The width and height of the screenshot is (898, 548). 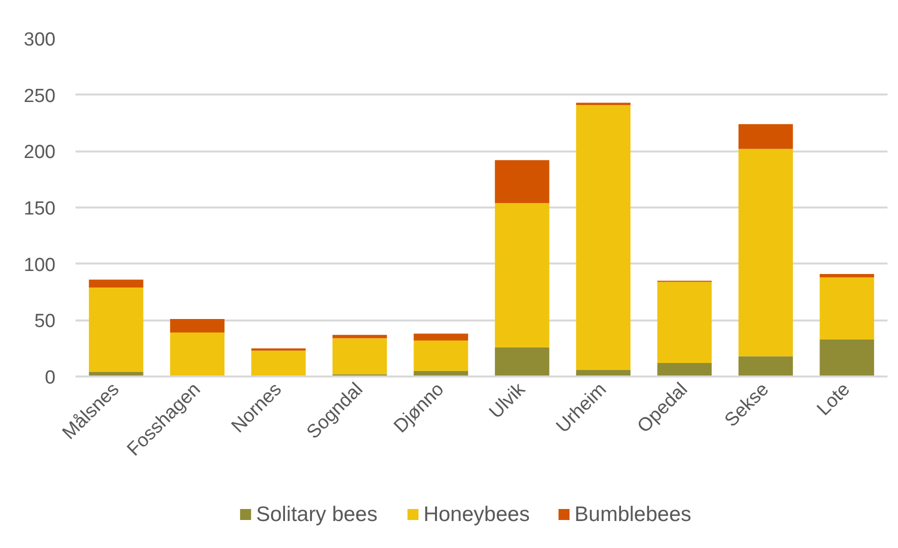 What do you see at coordinates (45, 321) in the screenshot?
I see `y-tick-label: 50` at bounding box center [45, 321].